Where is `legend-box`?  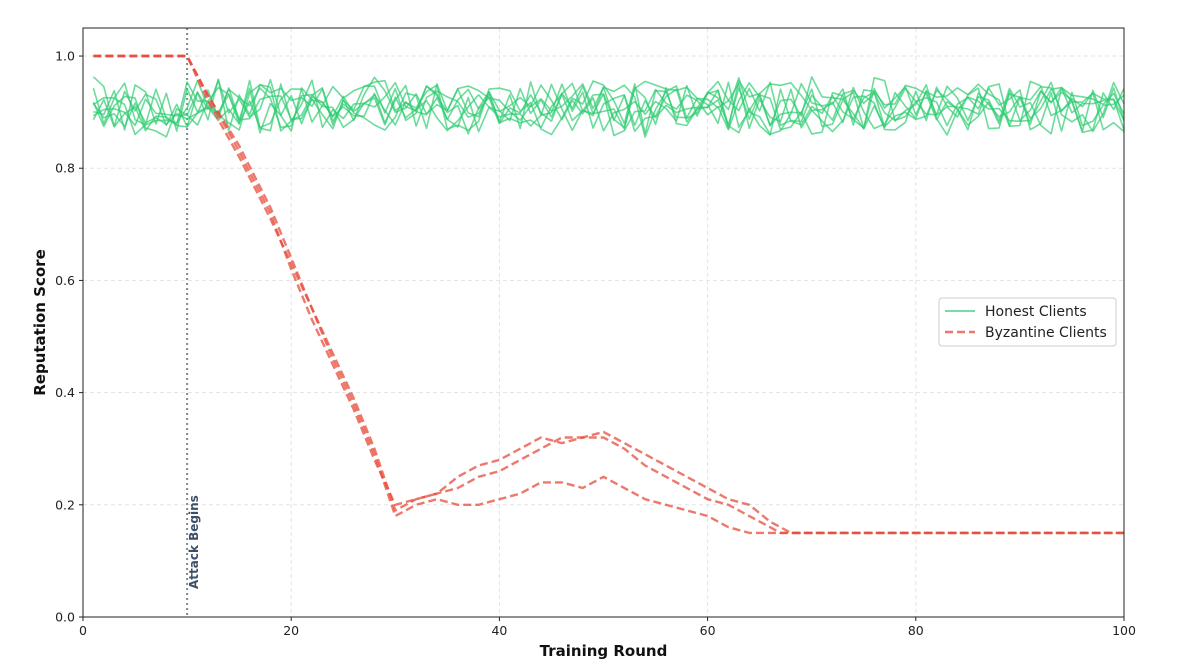
legend-box is located at coordinates (1027, 322).